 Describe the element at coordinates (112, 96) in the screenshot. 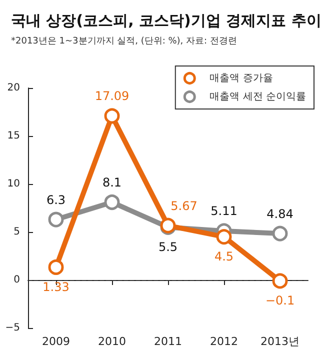

I see `data-label: 17.09` at that location.